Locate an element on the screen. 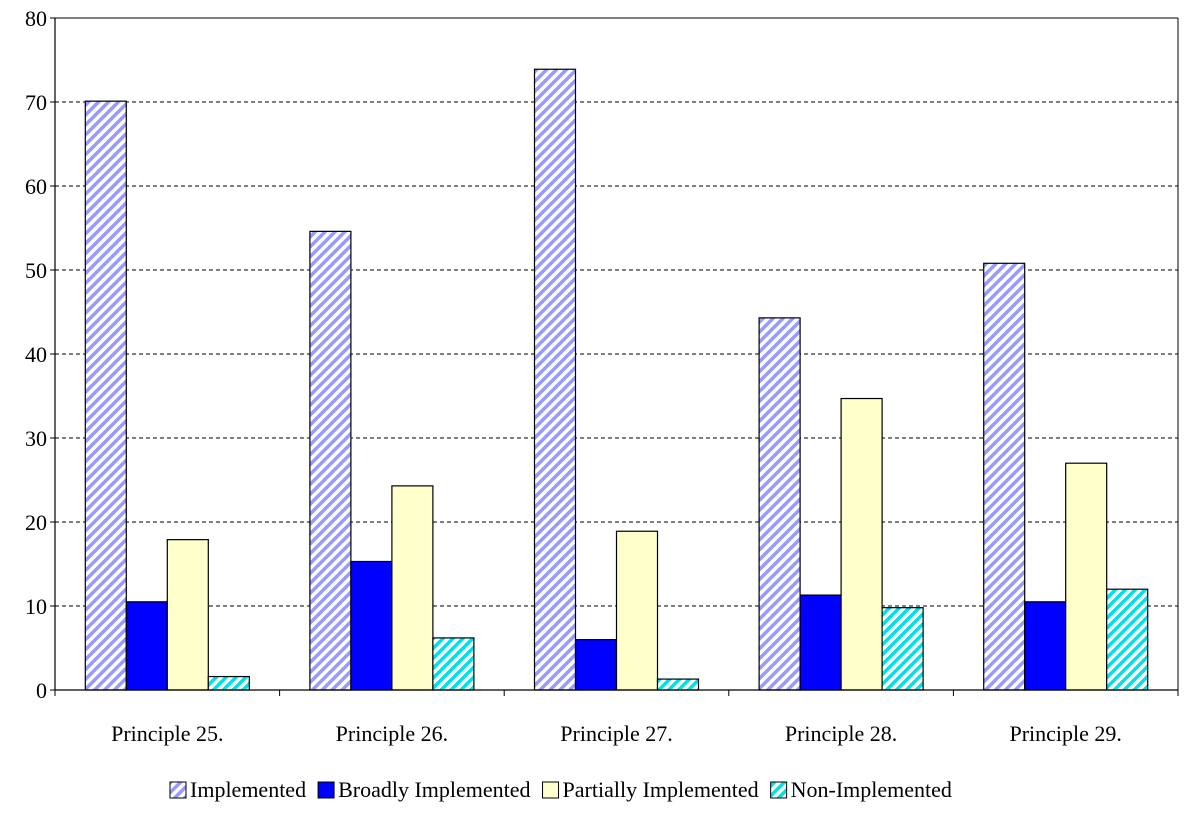 The height and width of the screenshot is (820, 1190). y-tick-label: 80 is located at coordinates (36, 18).